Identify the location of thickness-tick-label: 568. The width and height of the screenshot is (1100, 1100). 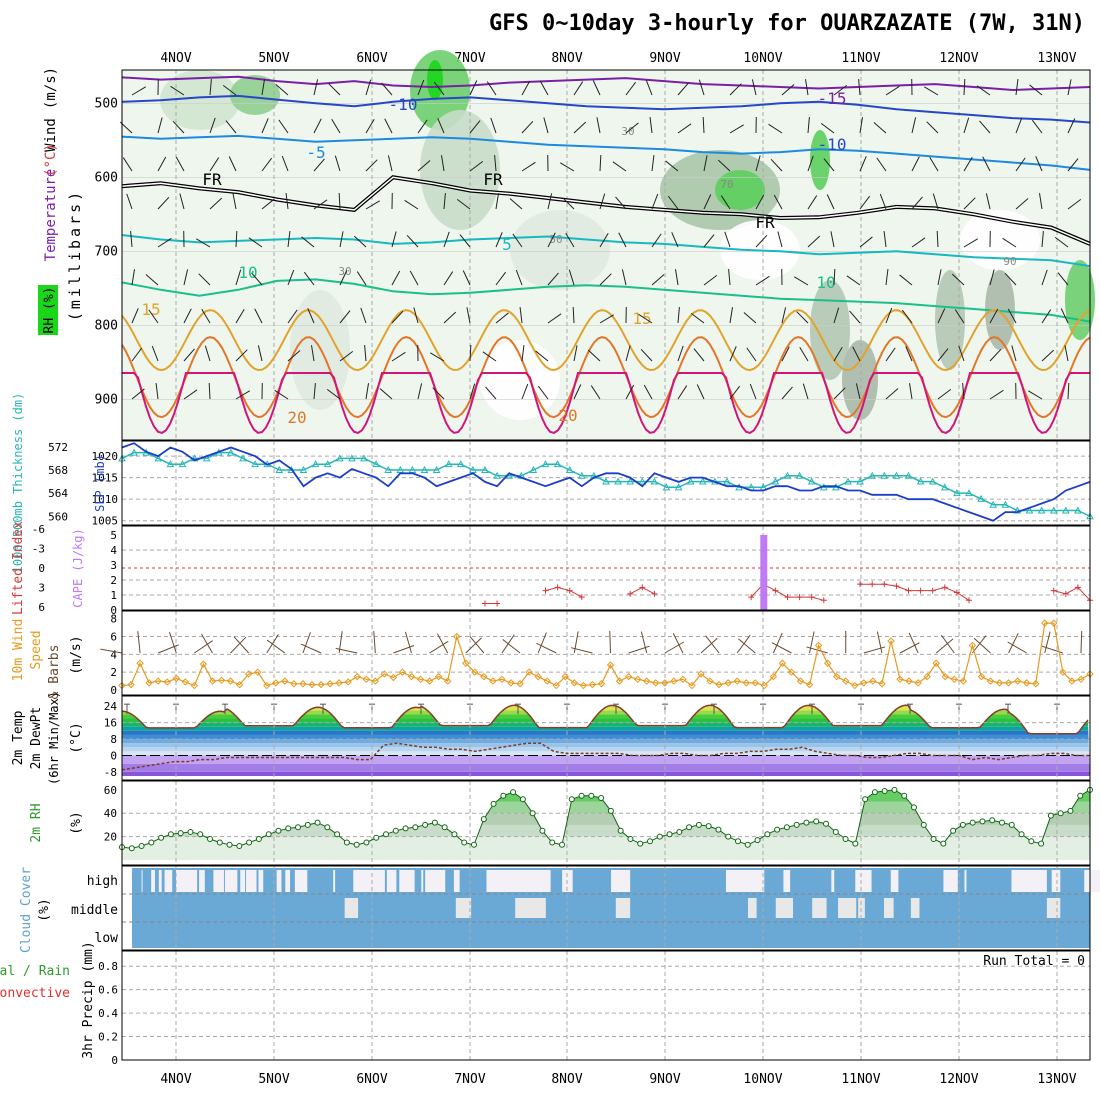
(58, 470).